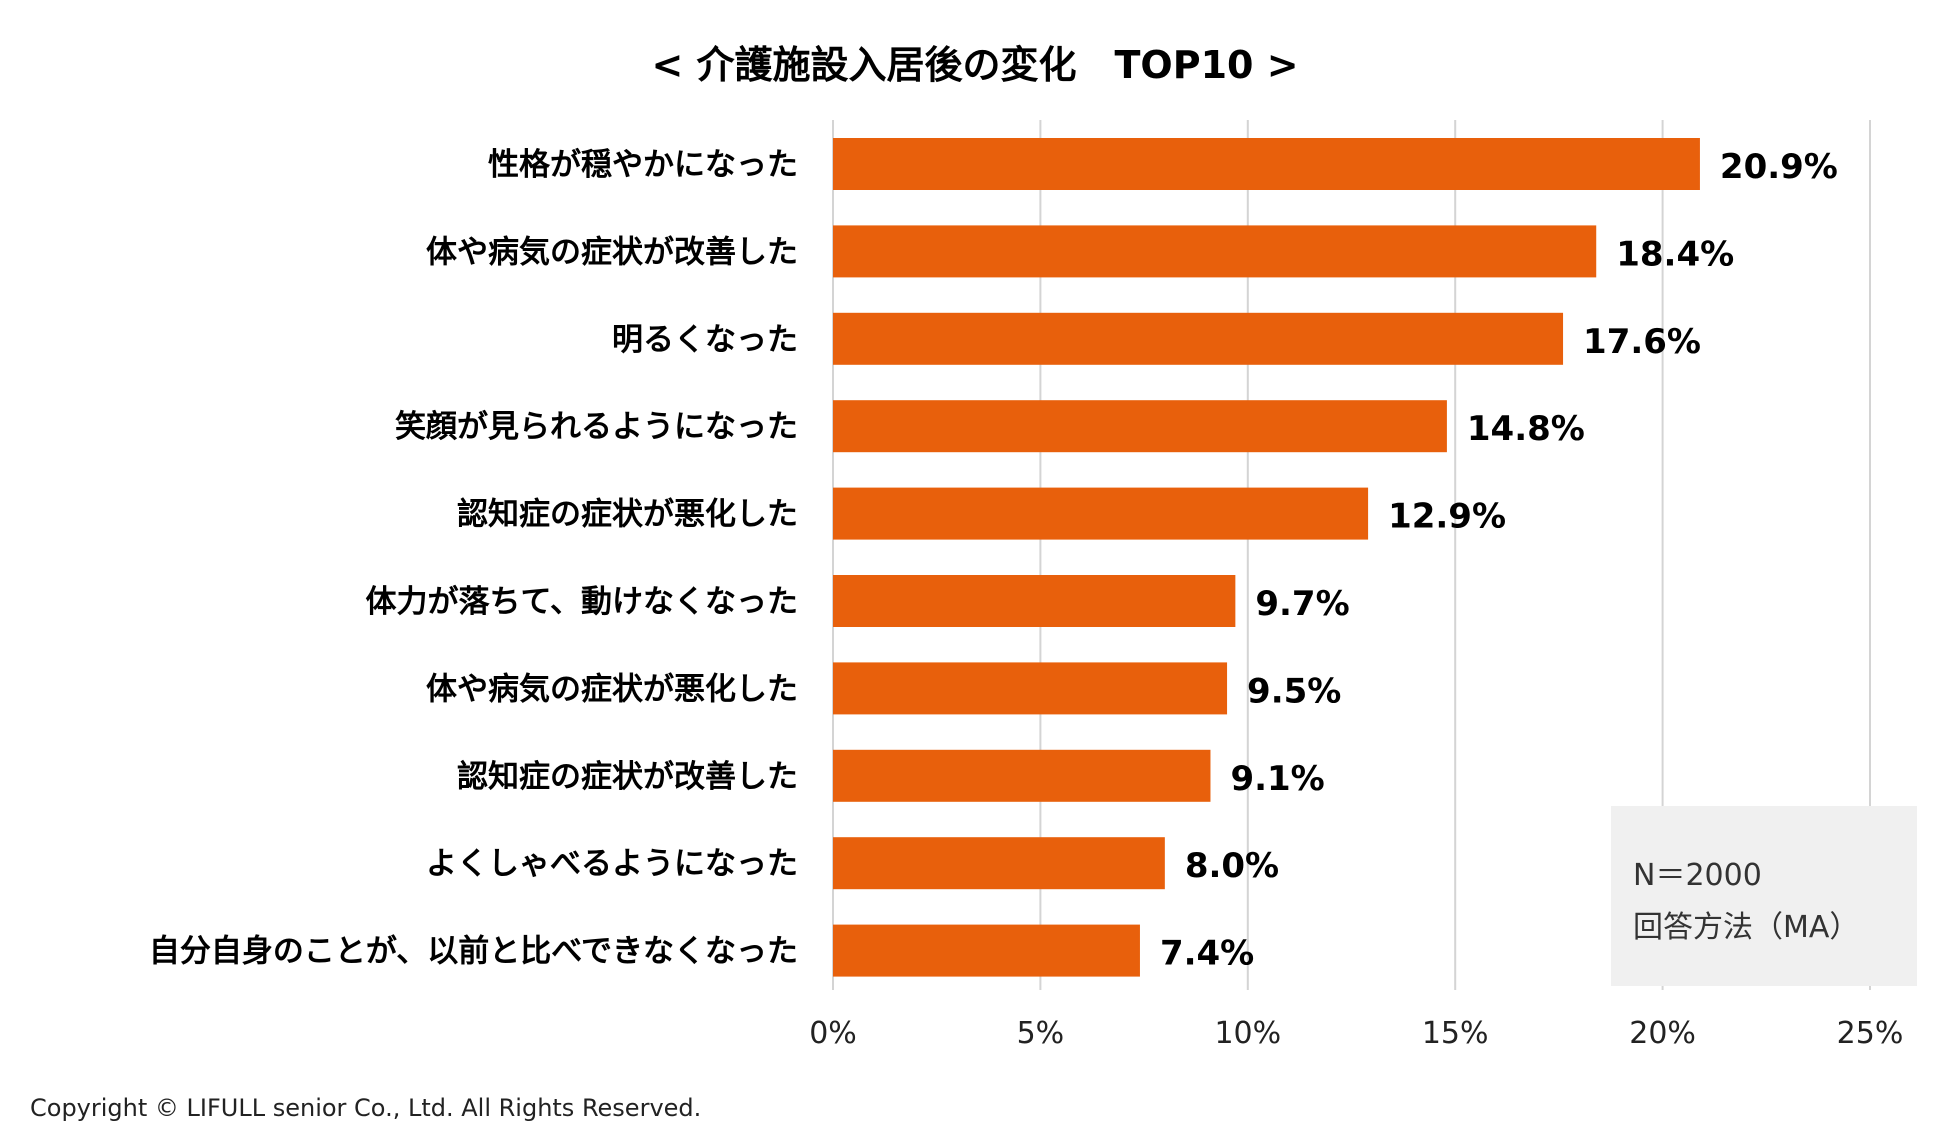 The image size is (1950, 1139). What do you see at coordinates (1302, 604) in the screenshot?
I see `value-label: 9.7%` at bounding box center [1302, 604].